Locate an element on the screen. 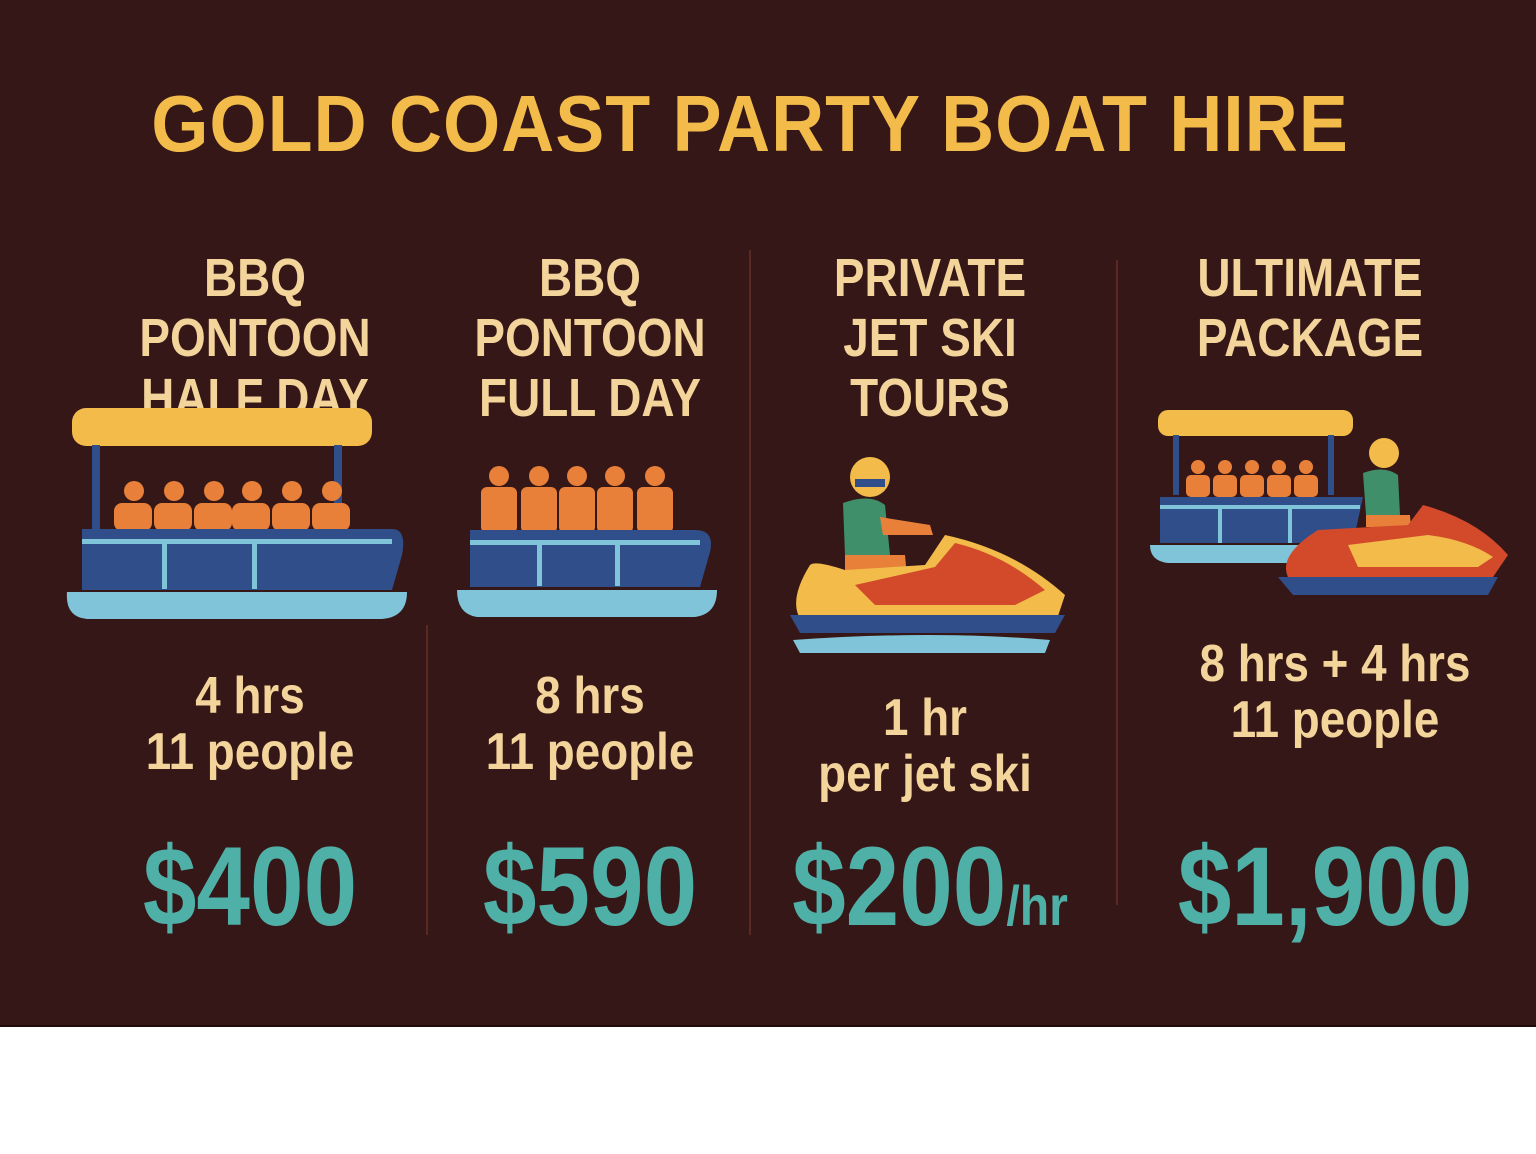 This screenshot has height=1154, width=1536. price-container: $200/hr is located at coordinates (930, 886).